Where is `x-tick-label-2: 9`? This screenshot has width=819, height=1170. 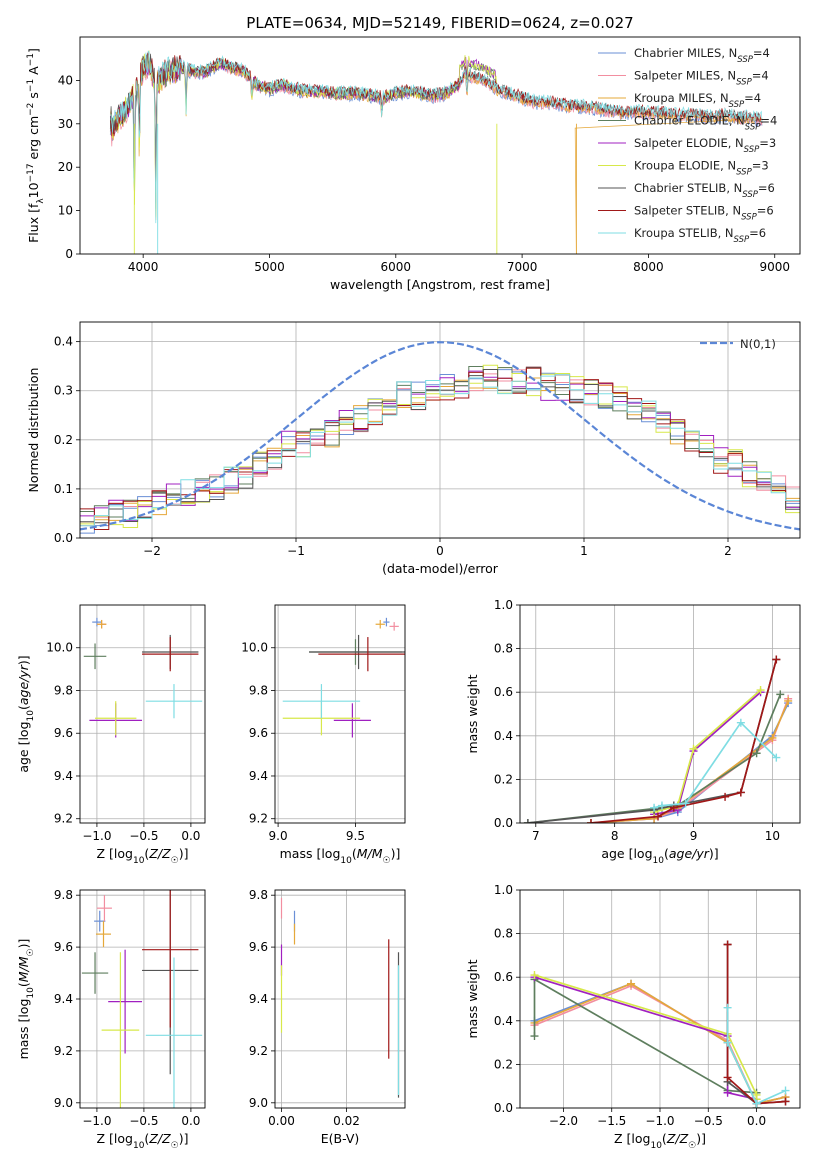
x-tick-label-2: 9 is located at coordinates (694, 836).